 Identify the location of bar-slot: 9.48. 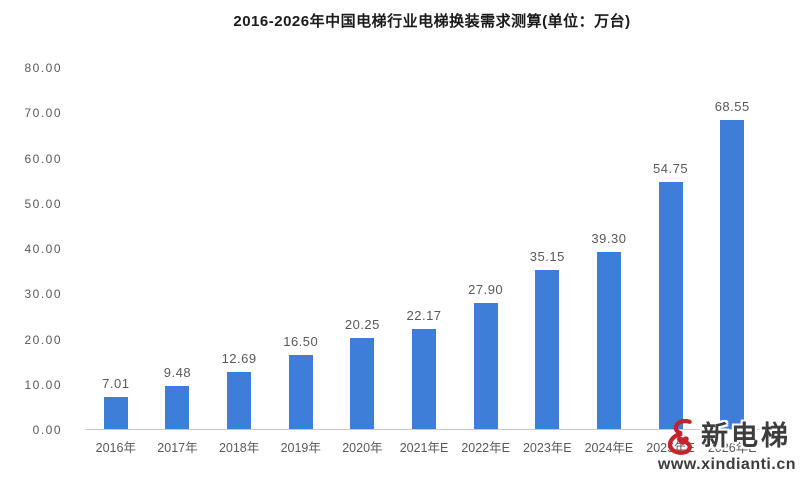
(178, 248).